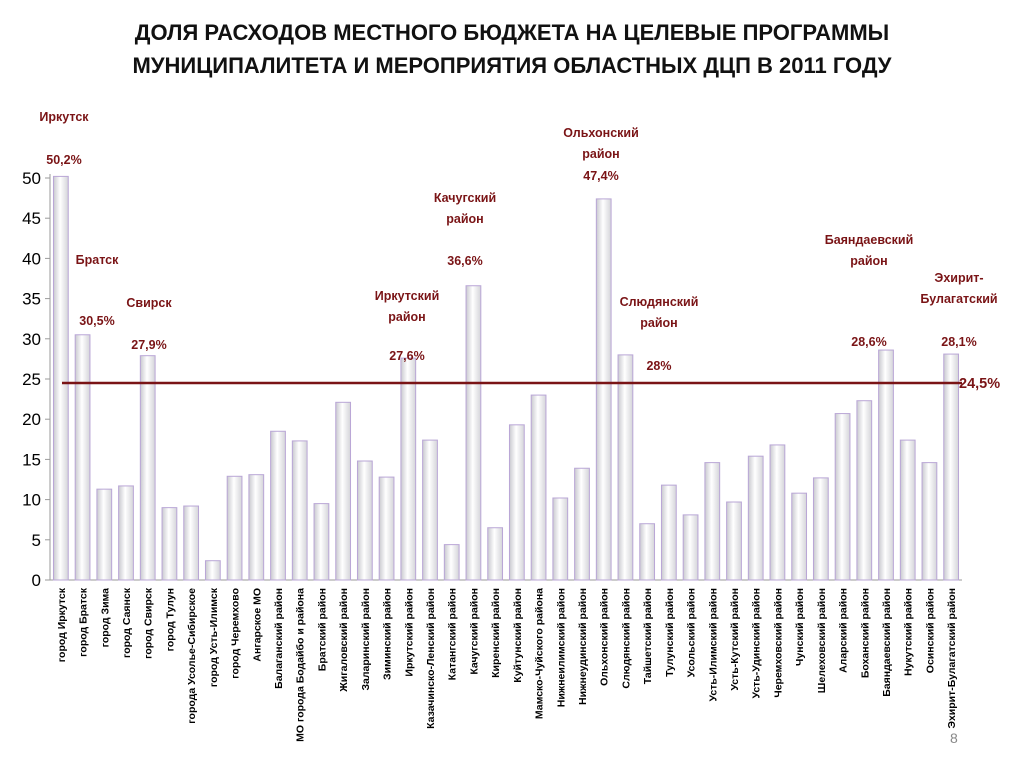 This screenshot has width=1024, height=768. What do you see at coordinates (149, 303) in the screenshot?
I see `annotation-label: Свирск` at bounding box center [149, 303].